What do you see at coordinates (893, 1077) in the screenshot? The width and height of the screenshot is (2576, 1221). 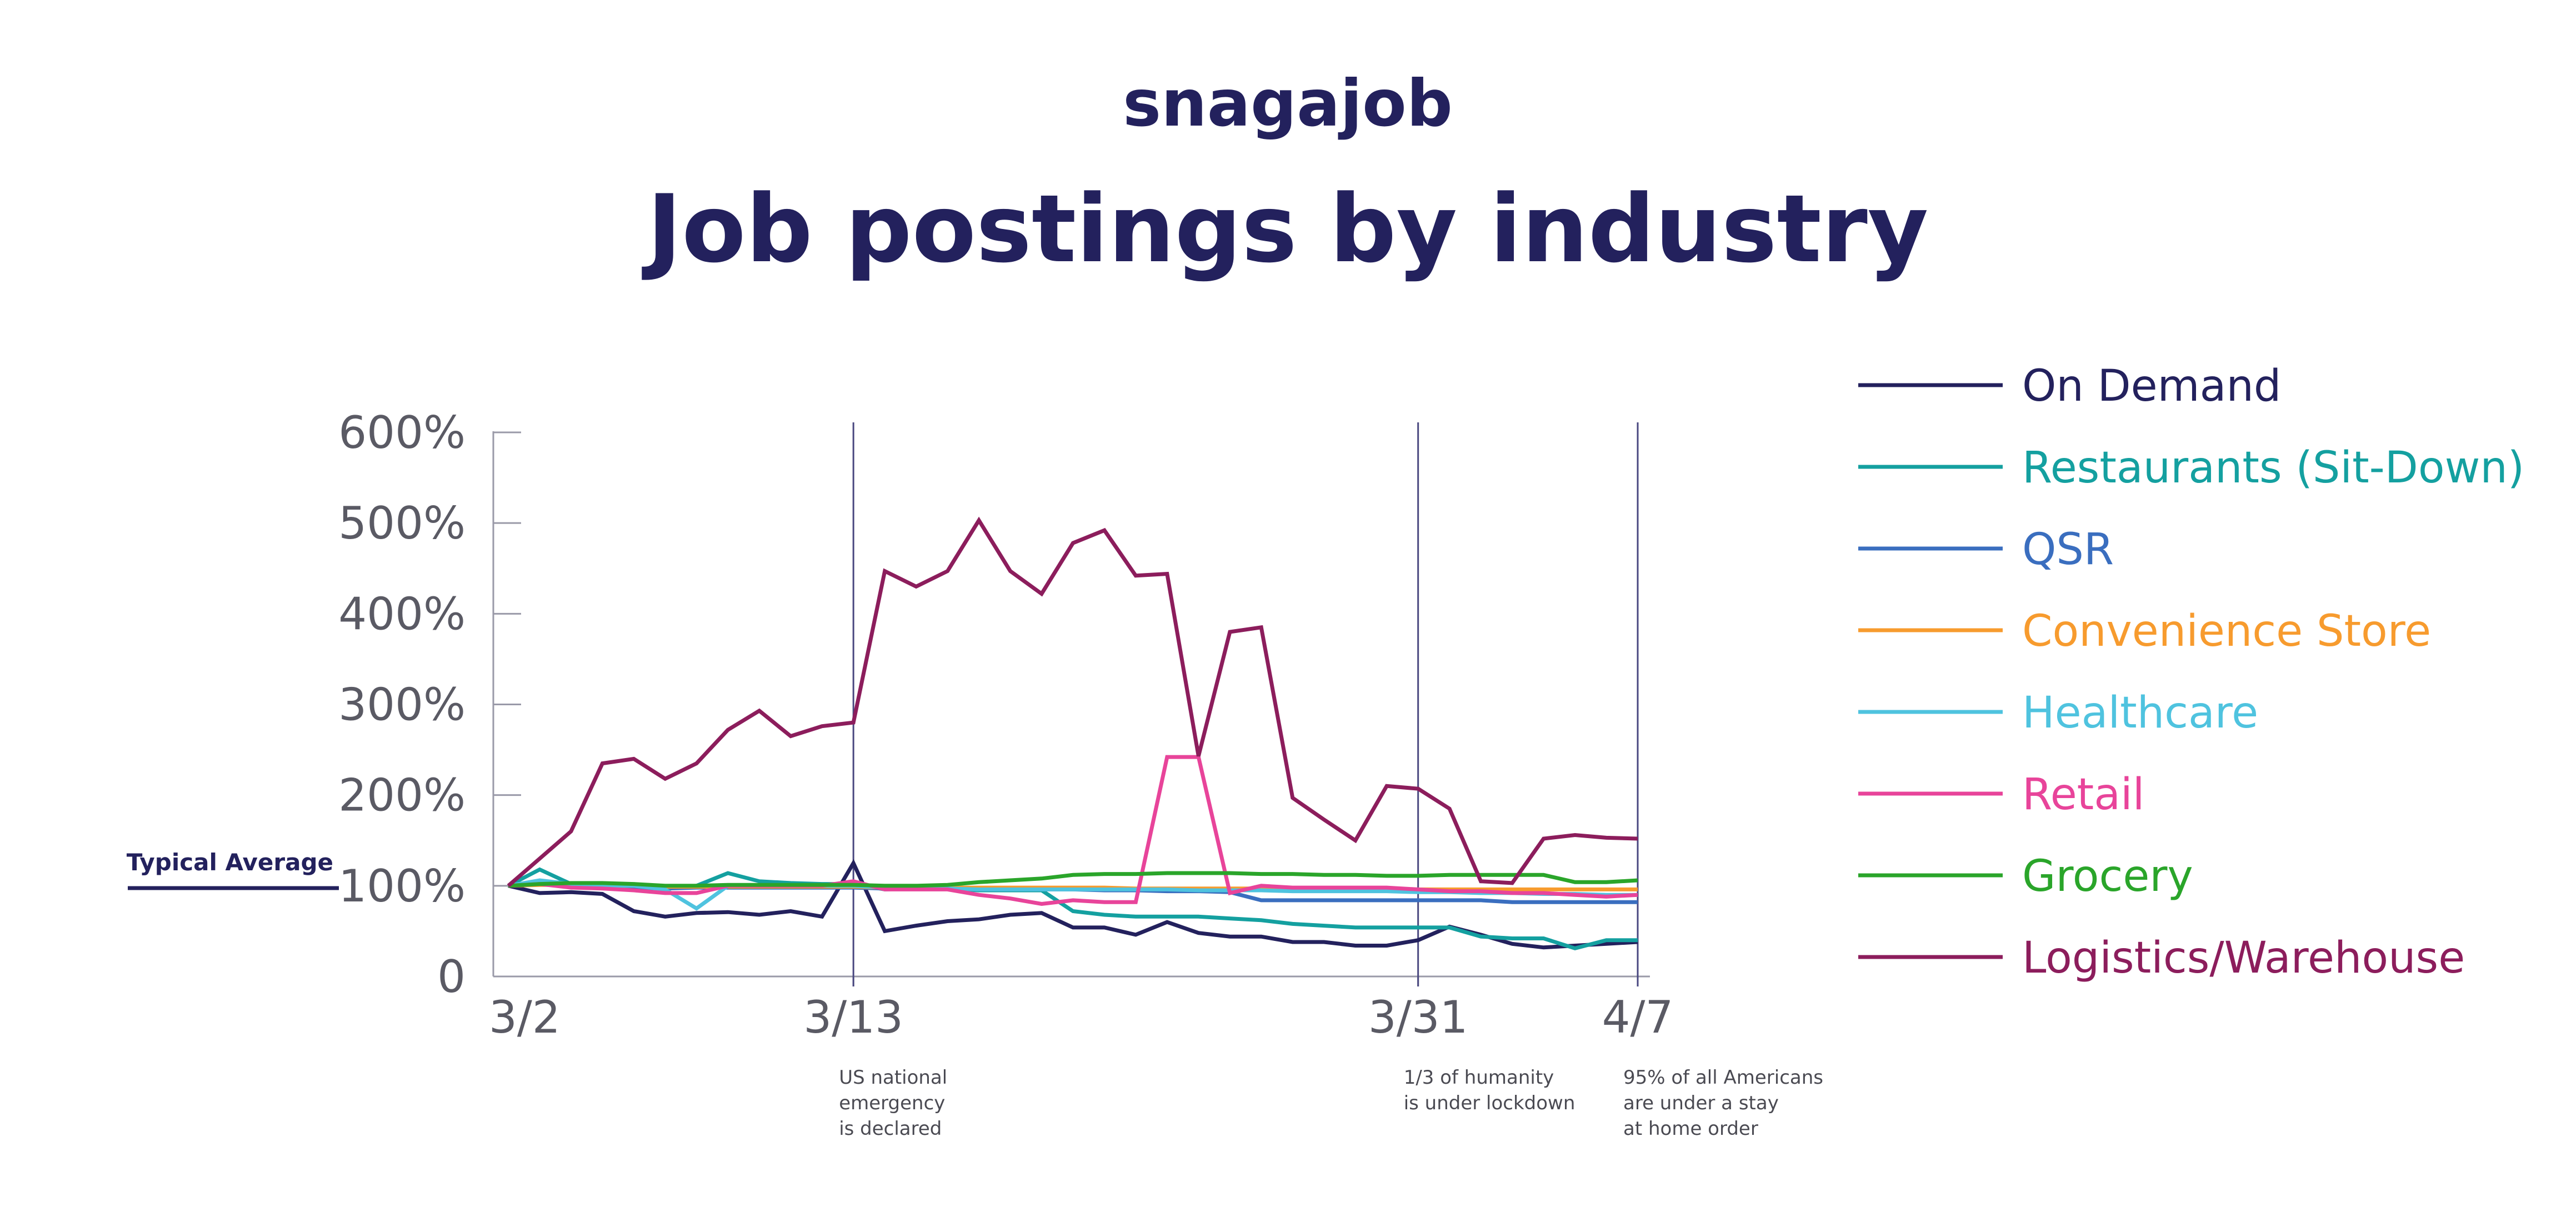 I see `event-note-line: US national` at bounding box center [893, 1077].